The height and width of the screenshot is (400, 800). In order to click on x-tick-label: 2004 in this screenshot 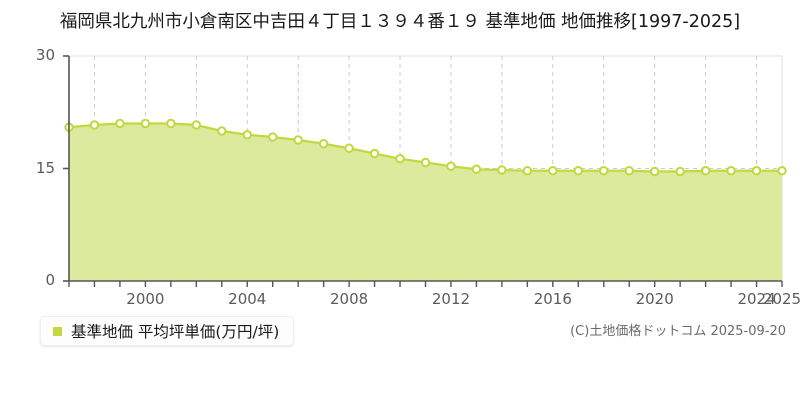, I will do `click(247, 299)`.